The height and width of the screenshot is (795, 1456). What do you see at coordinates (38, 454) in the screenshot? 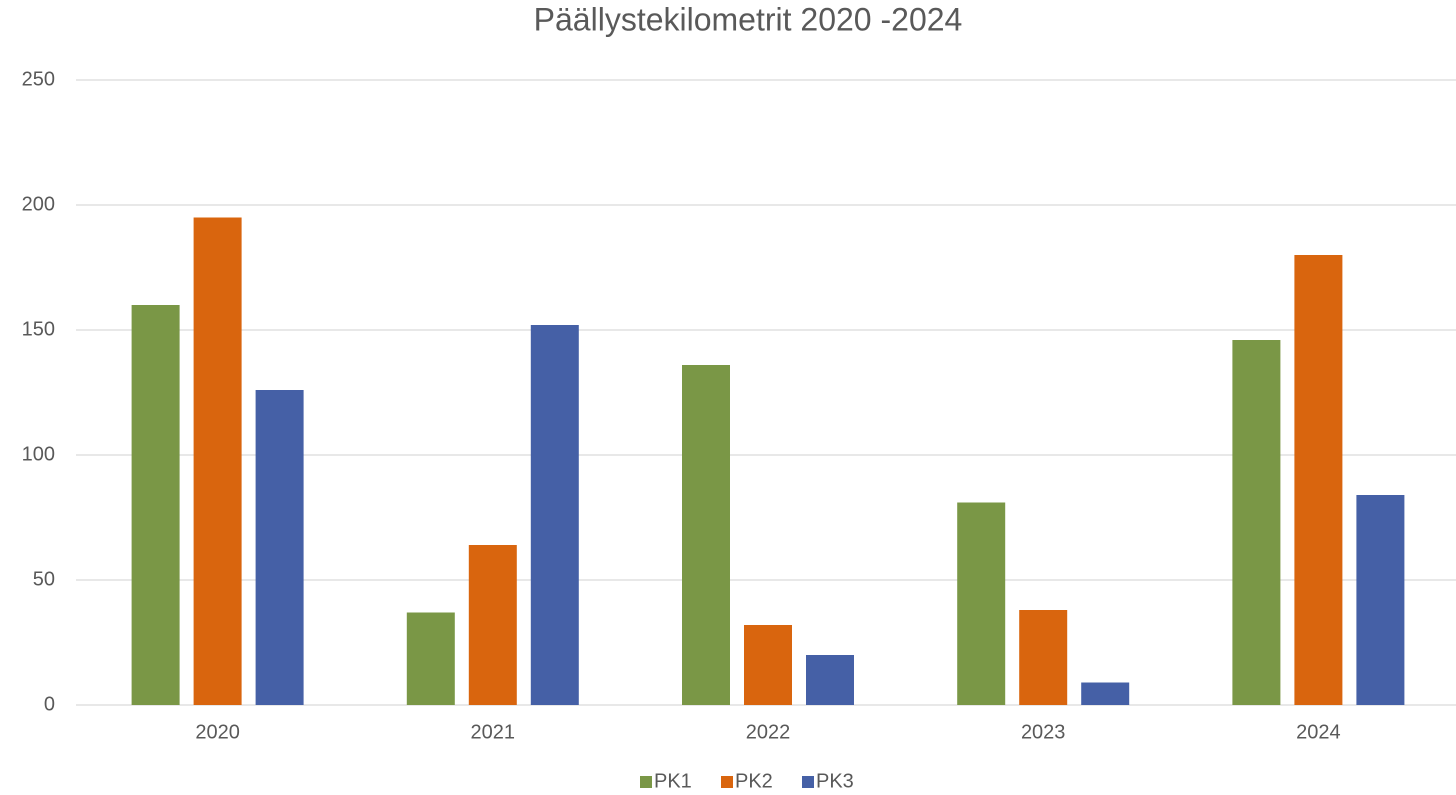
I see `y-tick-label: 100` at bounding box center [38, 454].